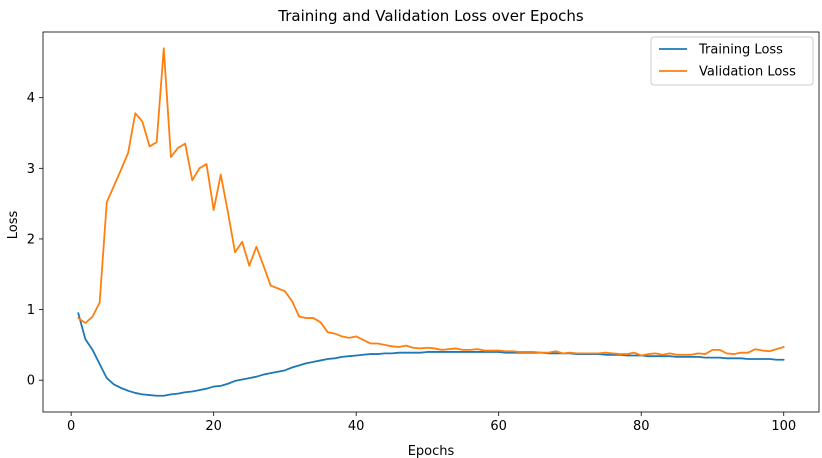  What do you see at coordinates (740, 50) in the screenshot?
I see `legend-label: Training Loss` at bounding box center [740, 50].